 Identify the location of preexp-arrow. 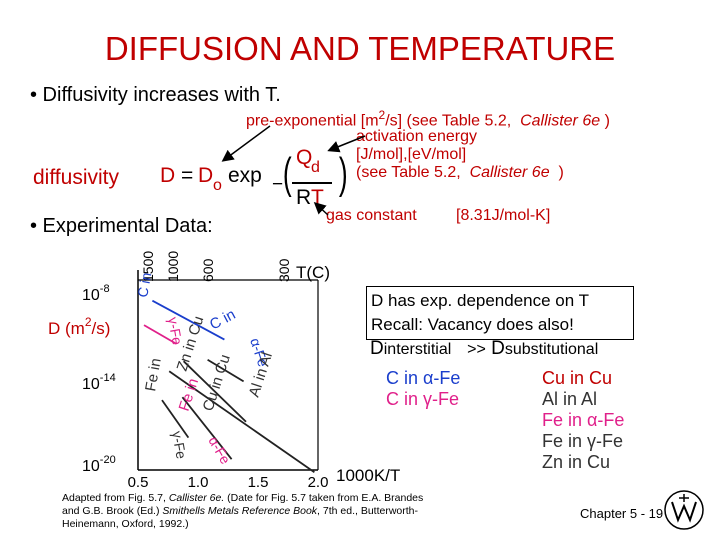
(246, 143).